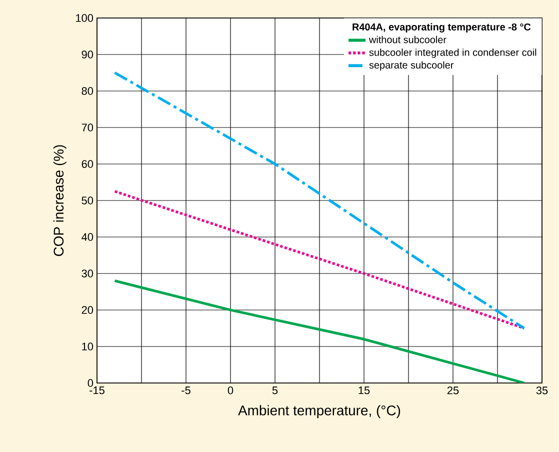  What do you see at coordinates (59, 200) in the screenshot?
I see `y-axis-title: COP increase (%)` at bounding box center [59, 200].